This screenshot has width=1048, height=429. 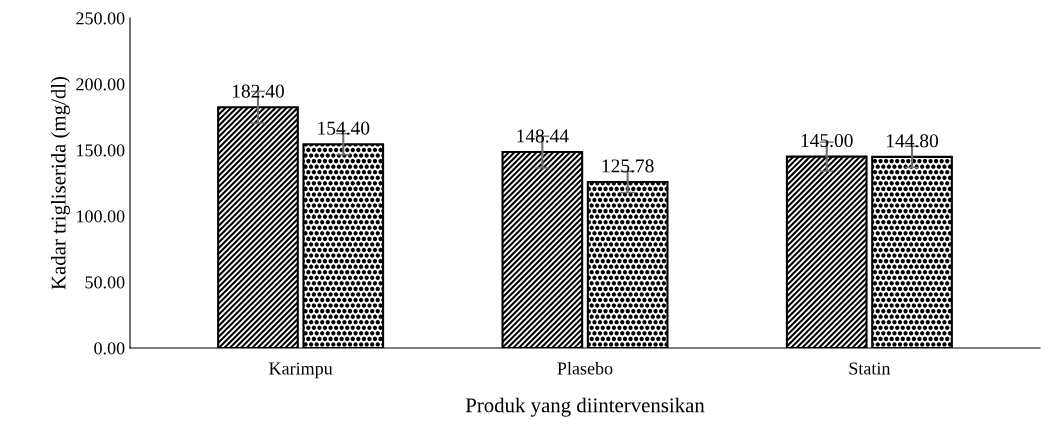 What do you see at coordinates (258, 91) in the screenshot?
I see `data-label: 182.40` at bounding box center [258, 91].